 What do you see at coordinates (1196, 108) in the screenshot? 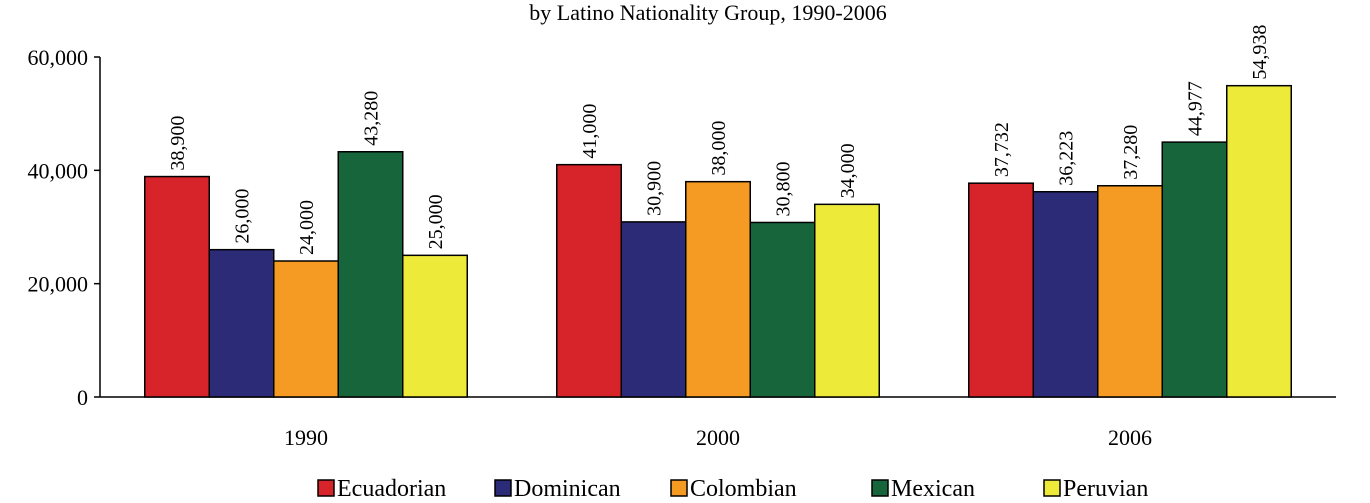
I see `data-label: 44,977` at bounding box center [1196, 108].